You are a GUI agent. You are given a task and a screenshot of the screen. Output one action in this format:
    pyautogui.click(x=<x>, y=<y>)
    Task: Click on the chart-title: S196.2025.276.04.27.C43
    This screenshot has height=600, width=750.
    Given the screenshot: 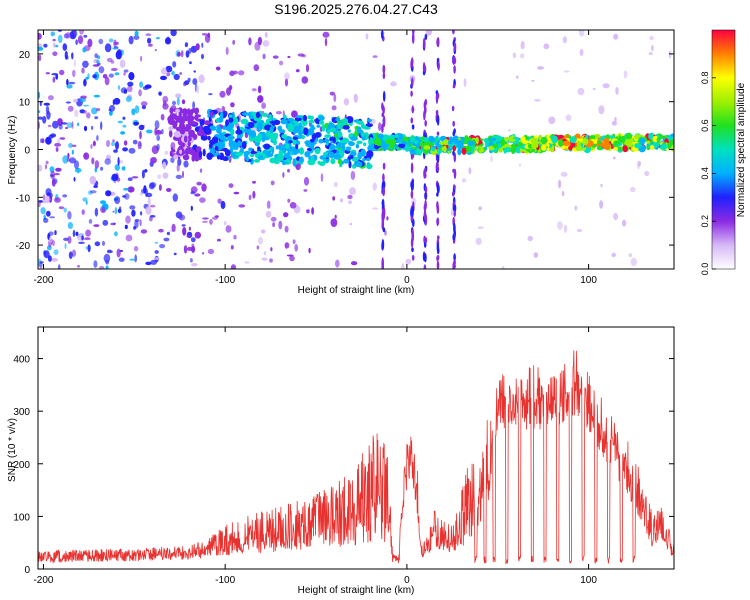 What is the action you would take?
    pyautogui.click(x=356, y=9)
    